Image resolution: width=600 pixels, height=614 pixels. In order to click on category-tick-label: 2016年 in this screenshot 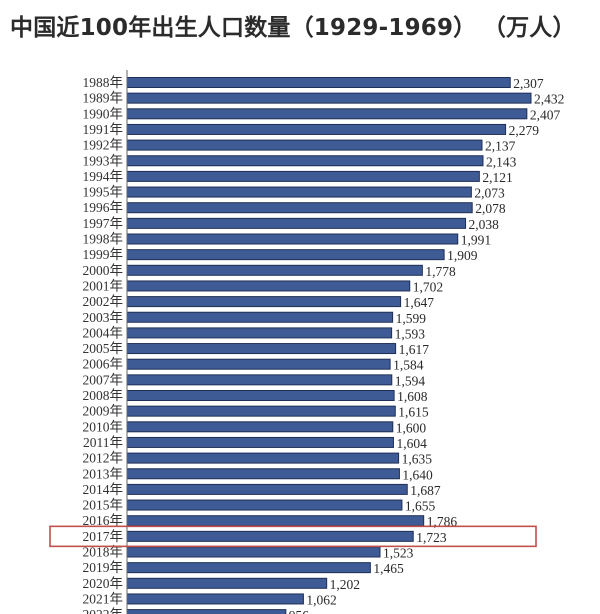, I will do `click(103, 520)`.